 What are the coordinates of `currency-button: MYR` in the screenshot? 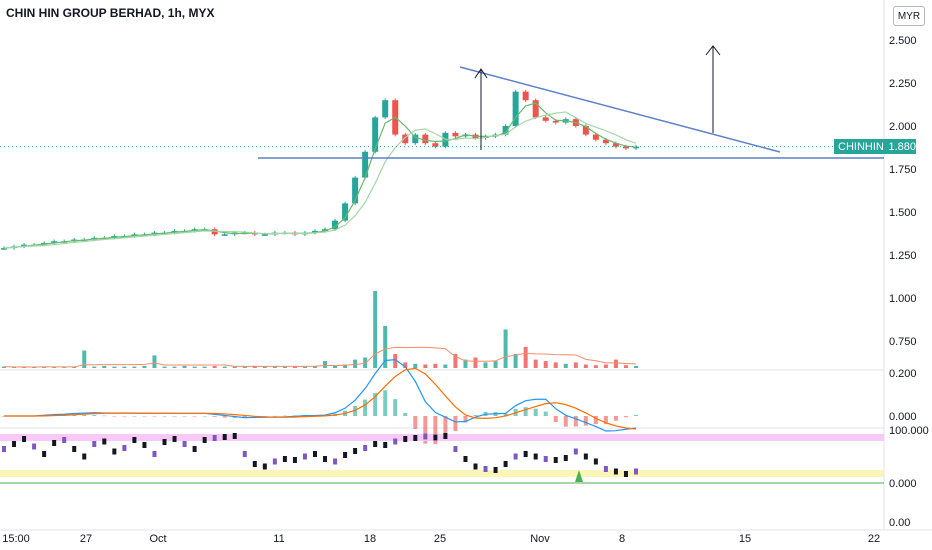 It's located at (909, 16).